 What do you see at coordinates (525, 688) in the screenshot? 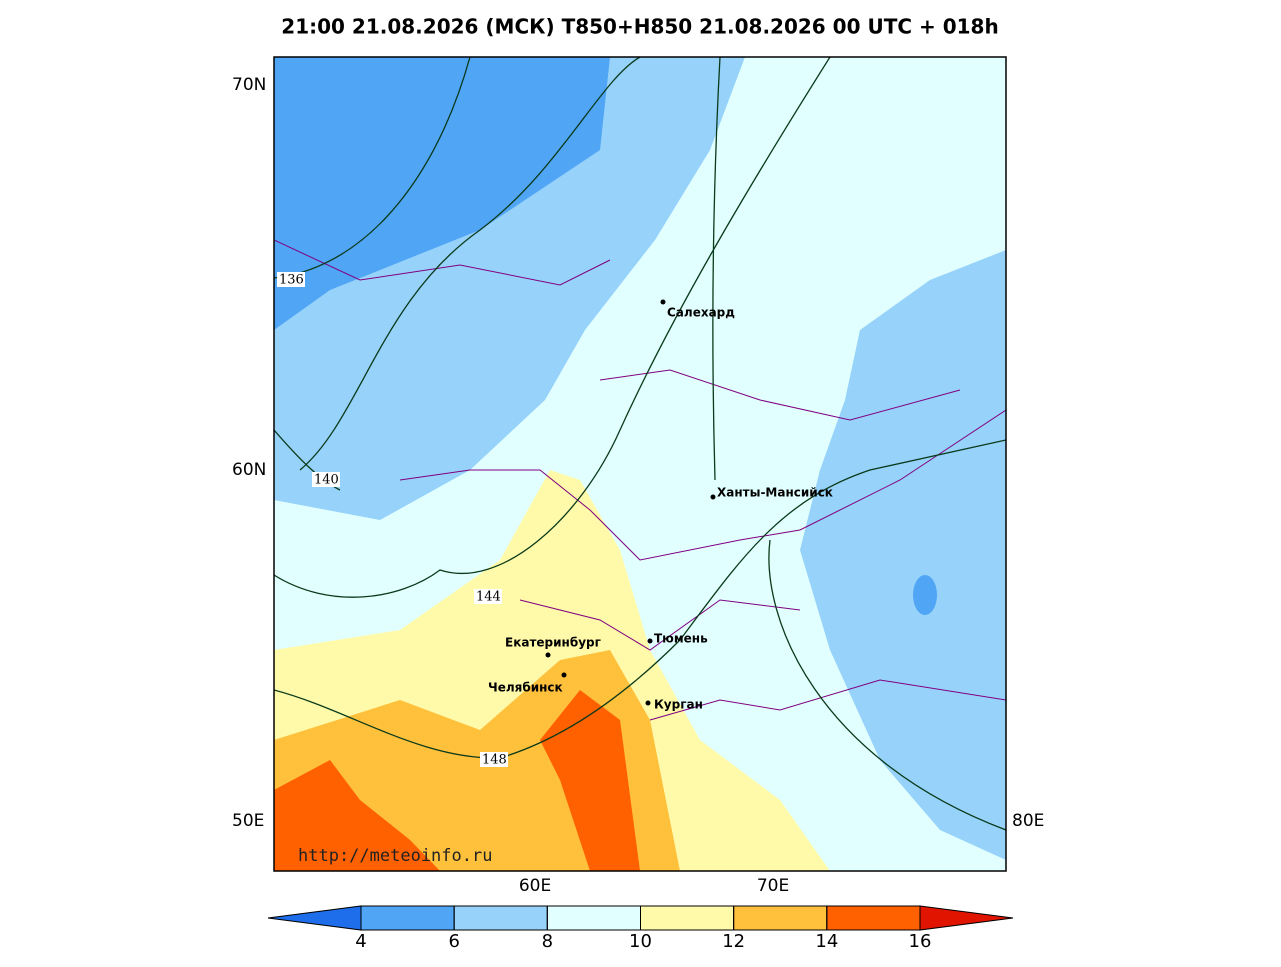
I see `city-label: Челябинск` at bounding box center [525, 688].